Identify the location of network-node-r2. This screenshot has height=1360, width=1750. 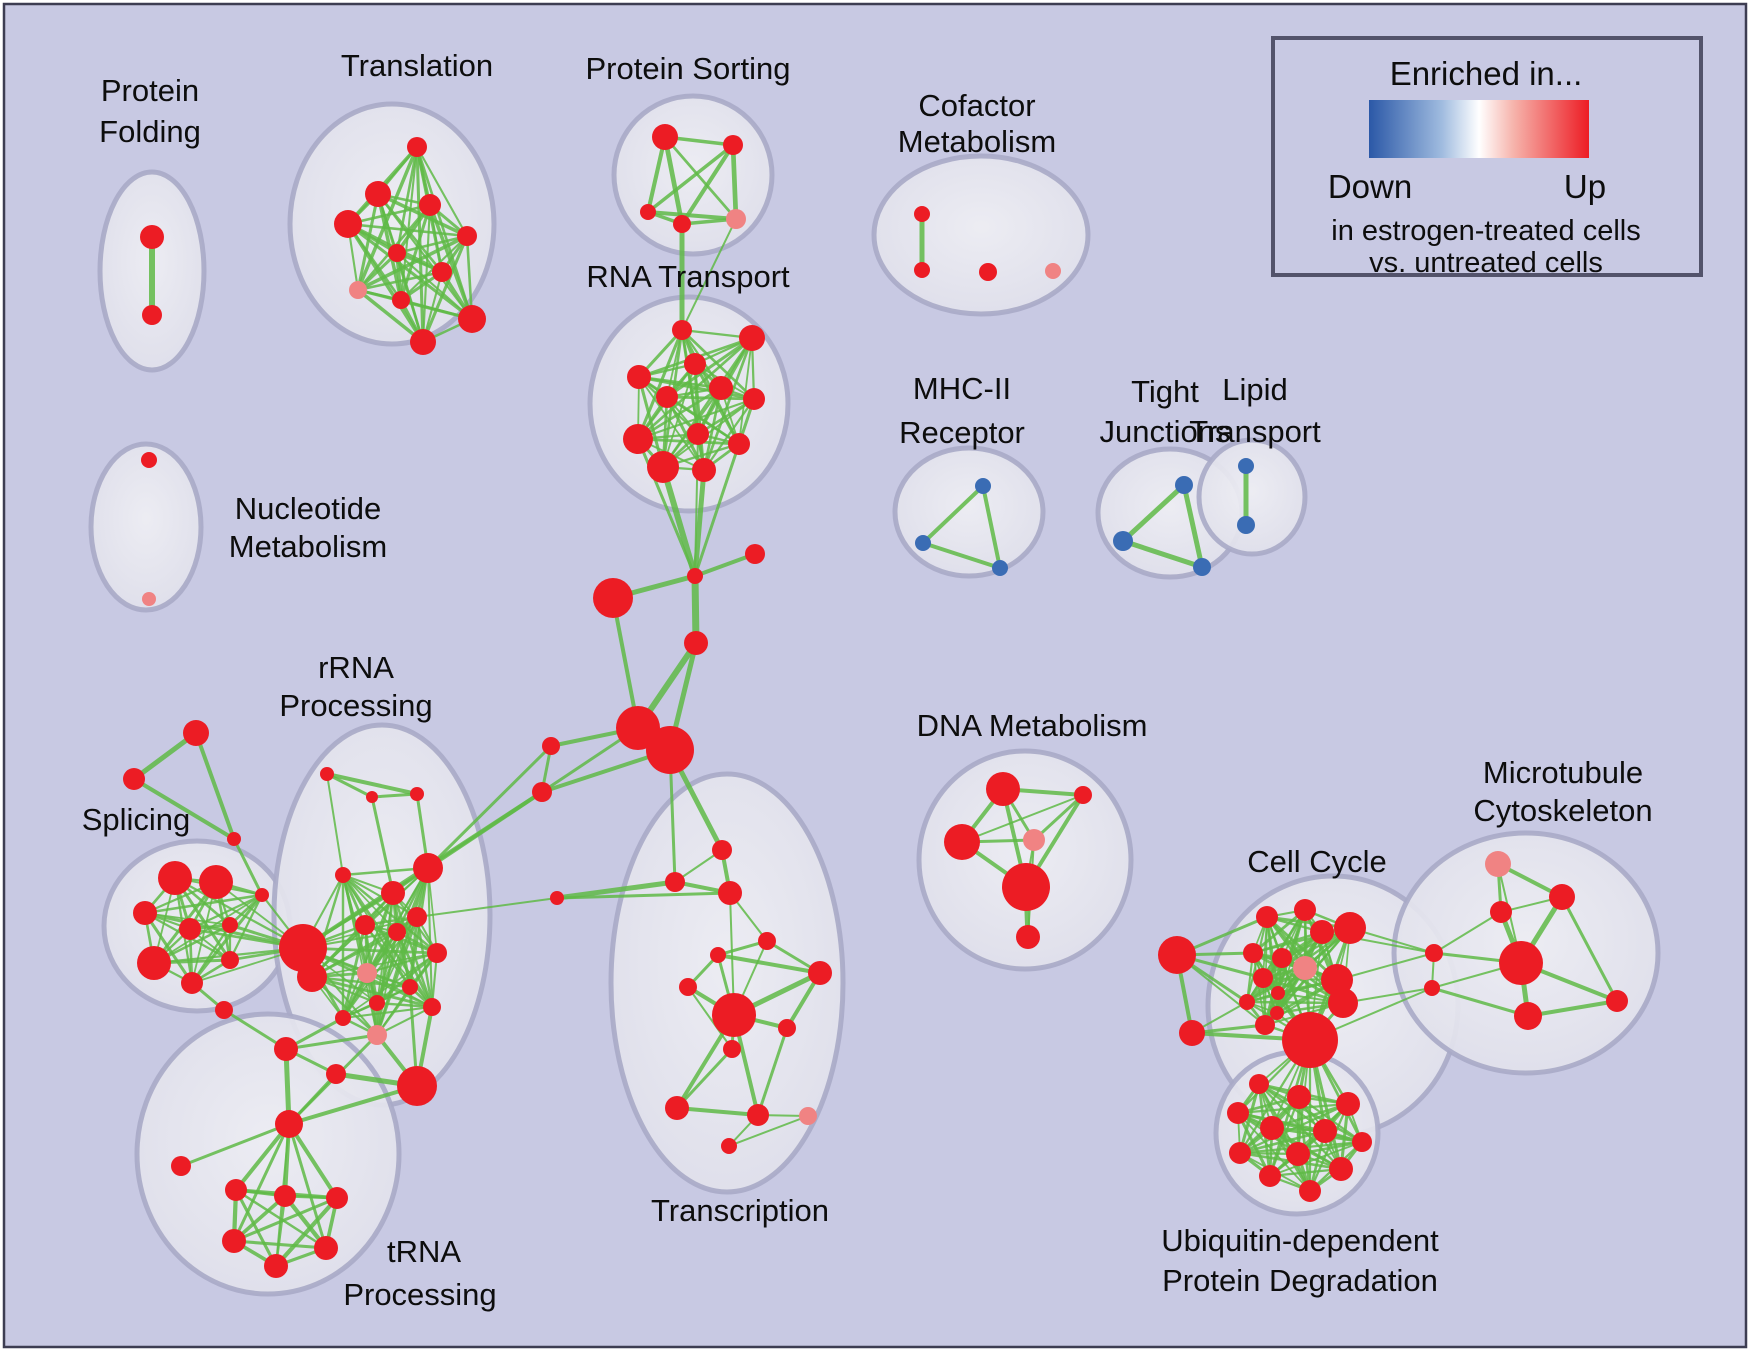
(752, 338).